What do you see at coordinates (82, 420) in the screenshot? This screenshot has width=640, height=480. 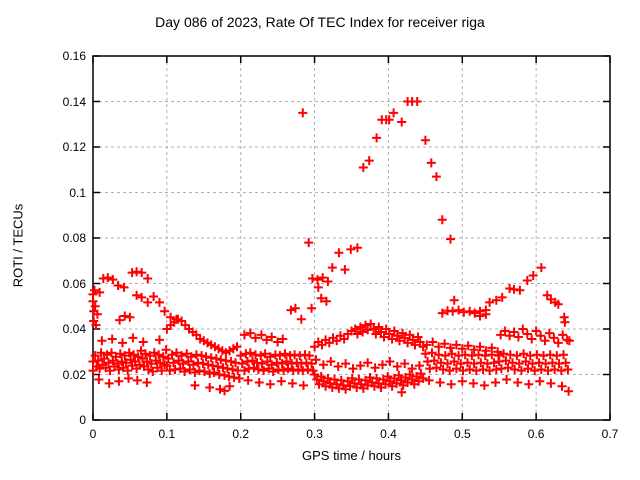 I see `y-tick-label: 0` at bounding box center [82, 420].